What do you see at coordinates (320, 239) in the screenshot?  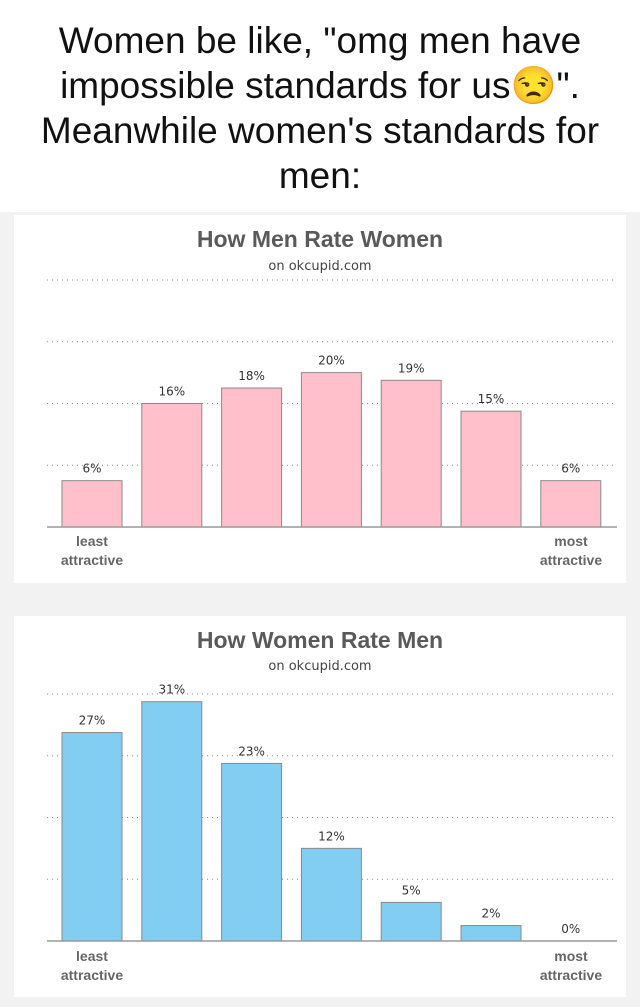 I see `chart-title: How Men Rate Women` at bounding box center [320, 239].